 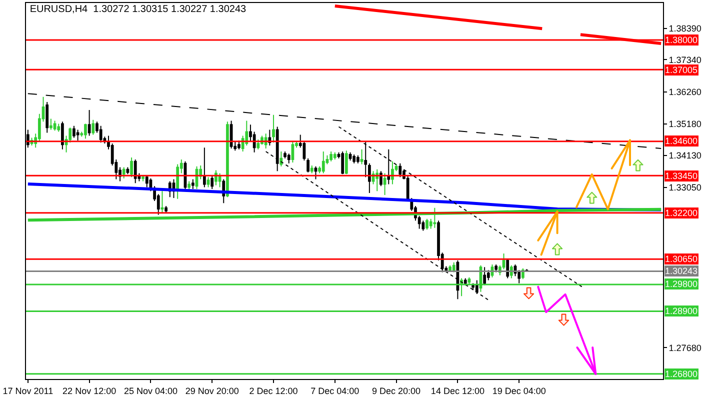 What do you see at coordinates (681, 176) in the screenshot?
I see `ref-line-label: 1.33450` at bounding box center [681, 176].